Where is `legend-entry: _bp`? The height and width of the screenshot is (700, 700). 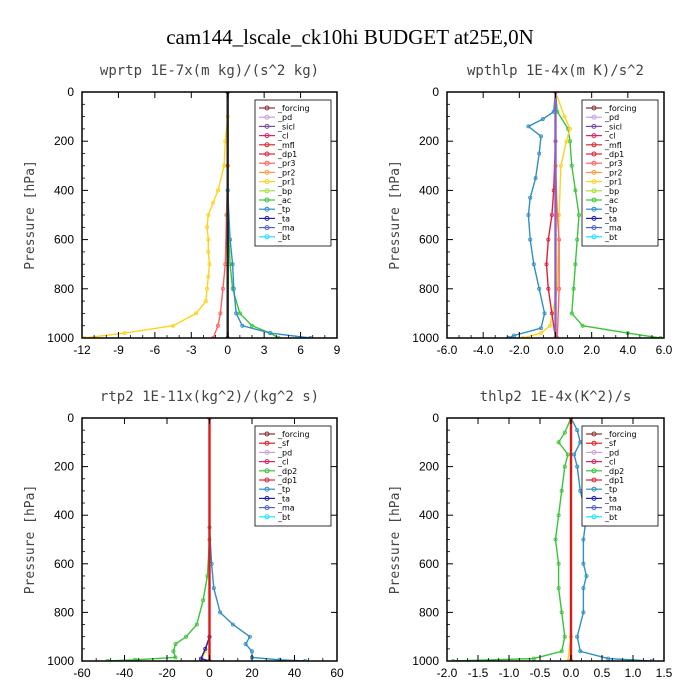
legend-entry: _bp is located at coordinates (611, 191).